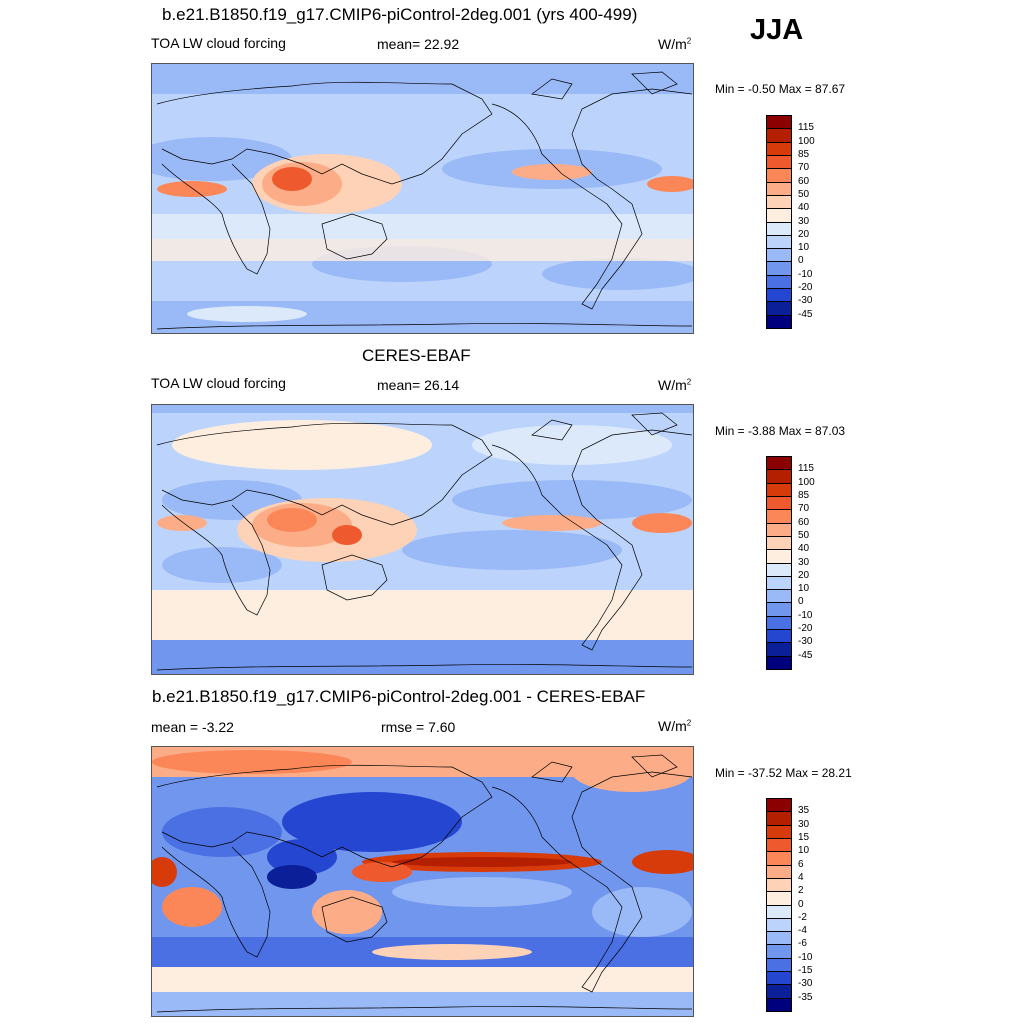  Describe the element at coordinates (804, 194) in the screenshot. I see `colorbar-tick-label: 50` at that location.